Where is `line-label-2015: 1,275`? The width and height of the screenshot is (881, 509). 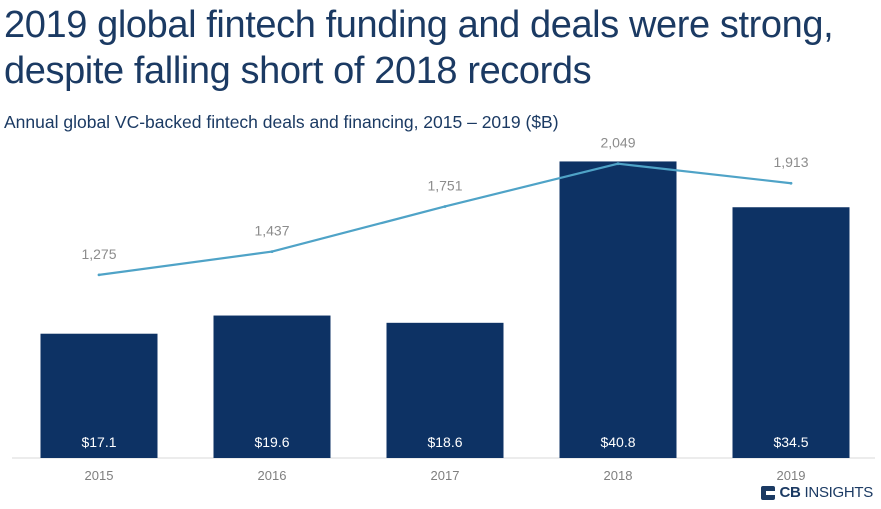 line-label-2015: 1,275 is located at coordinates (98, 254).